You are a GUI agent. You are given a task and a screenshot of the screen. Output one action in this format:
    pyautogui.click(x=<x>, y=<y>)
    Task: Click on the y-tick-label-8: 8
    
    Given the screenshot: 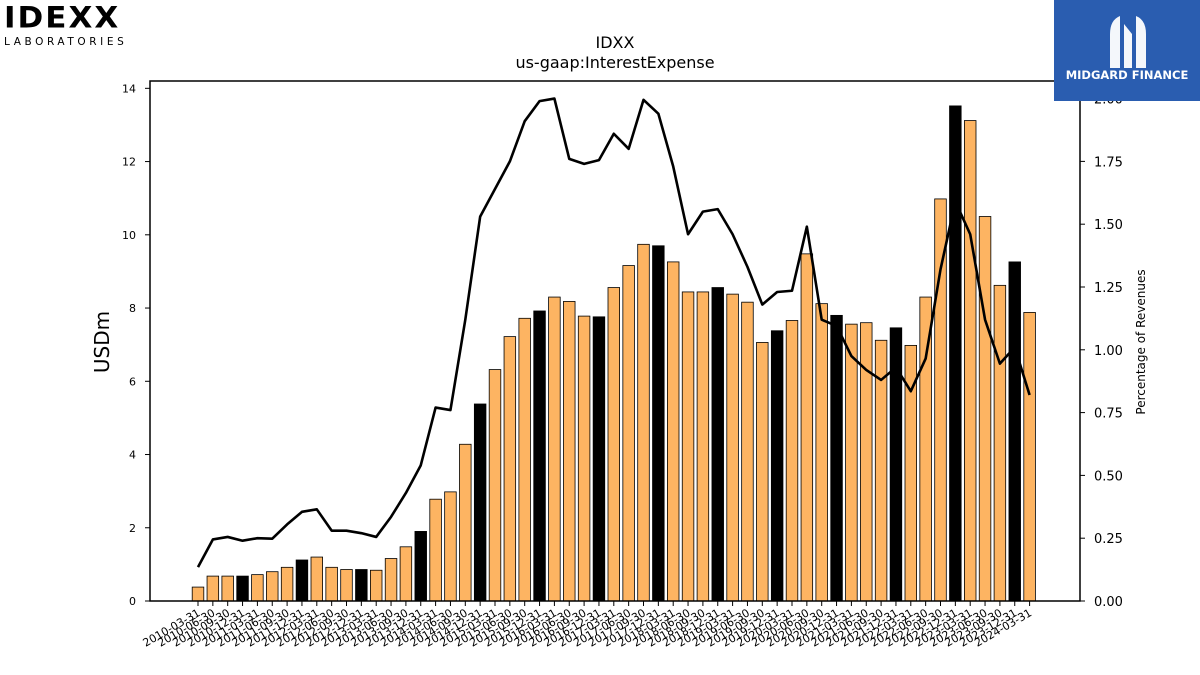 What is the action you would take?
    pyautogui.click(x=132, y=308)
    